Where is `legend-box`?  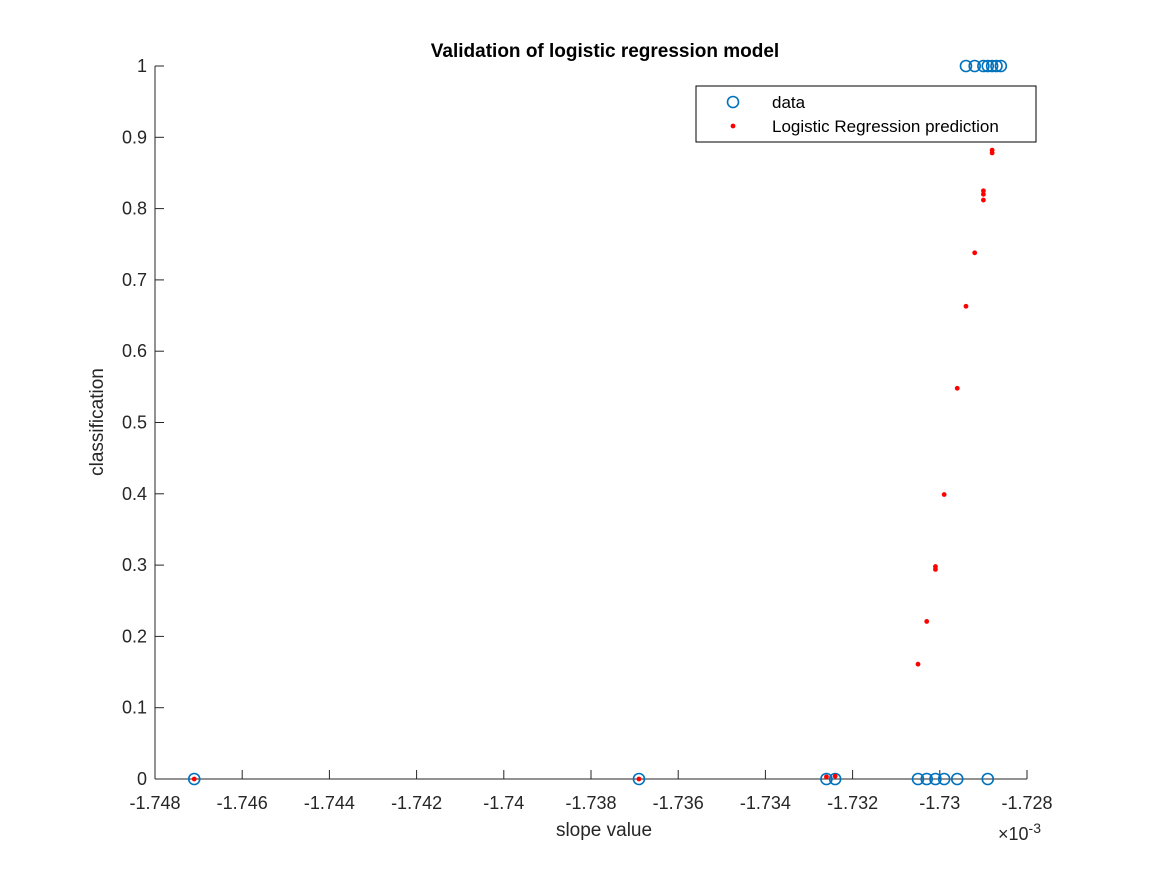 legend-box is located at coordinates (866, 114).